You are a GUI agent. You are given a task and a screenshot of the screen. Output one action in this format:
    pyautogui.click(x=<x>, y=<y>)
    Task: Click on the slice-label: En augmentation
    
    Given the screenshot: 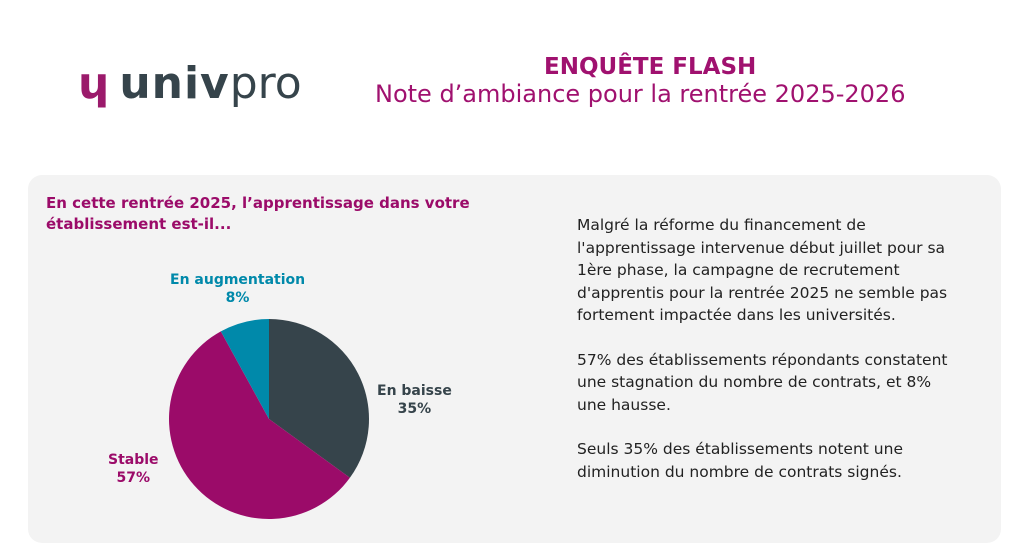 What is the action you would take?
    pyautogui.click(x=238, y=280)
    